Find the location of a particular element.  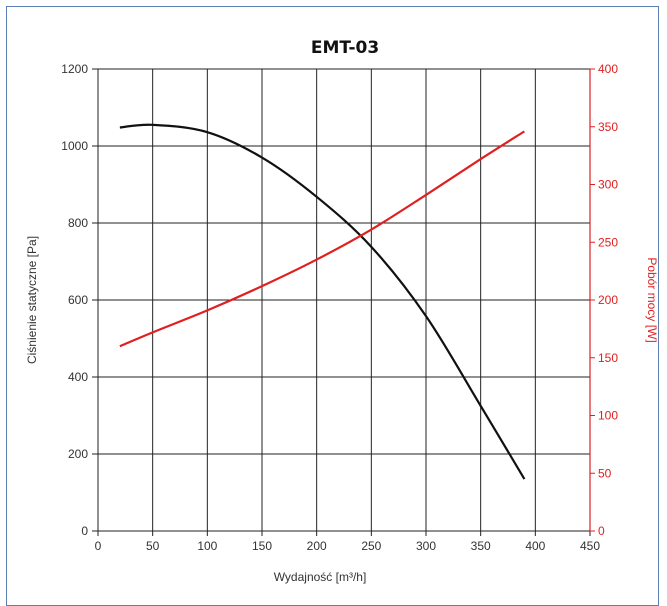

y-left-tick-label: 1200 is located at coordinates (74, 69).